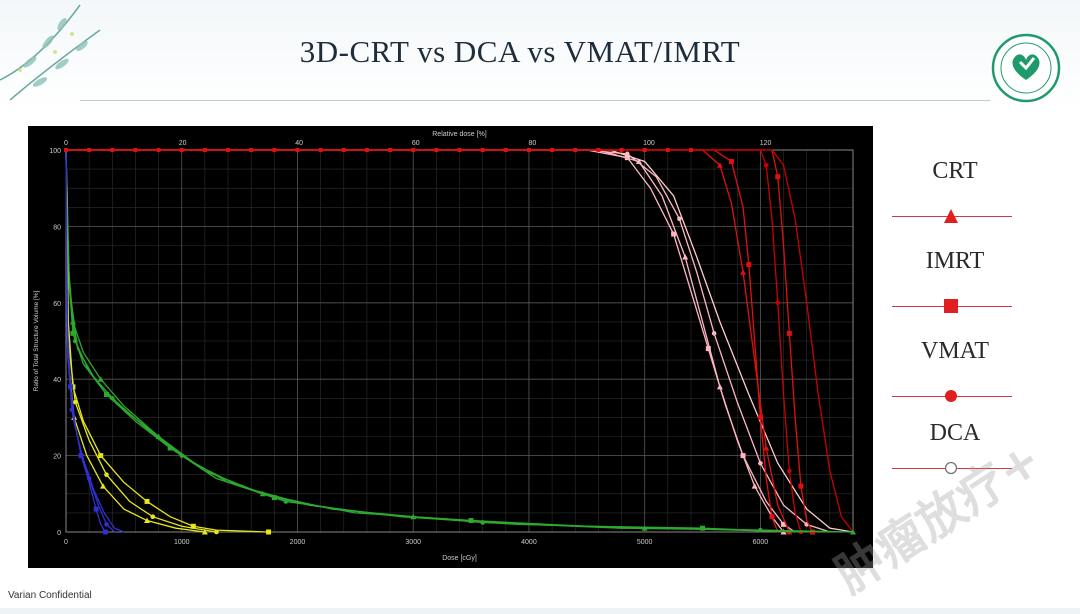 This screenshot has width=1080, height=614. Describe the element at coordinates (975, 280) in the screenshot. I see `legend-item-imrt: IMRT` at that location.